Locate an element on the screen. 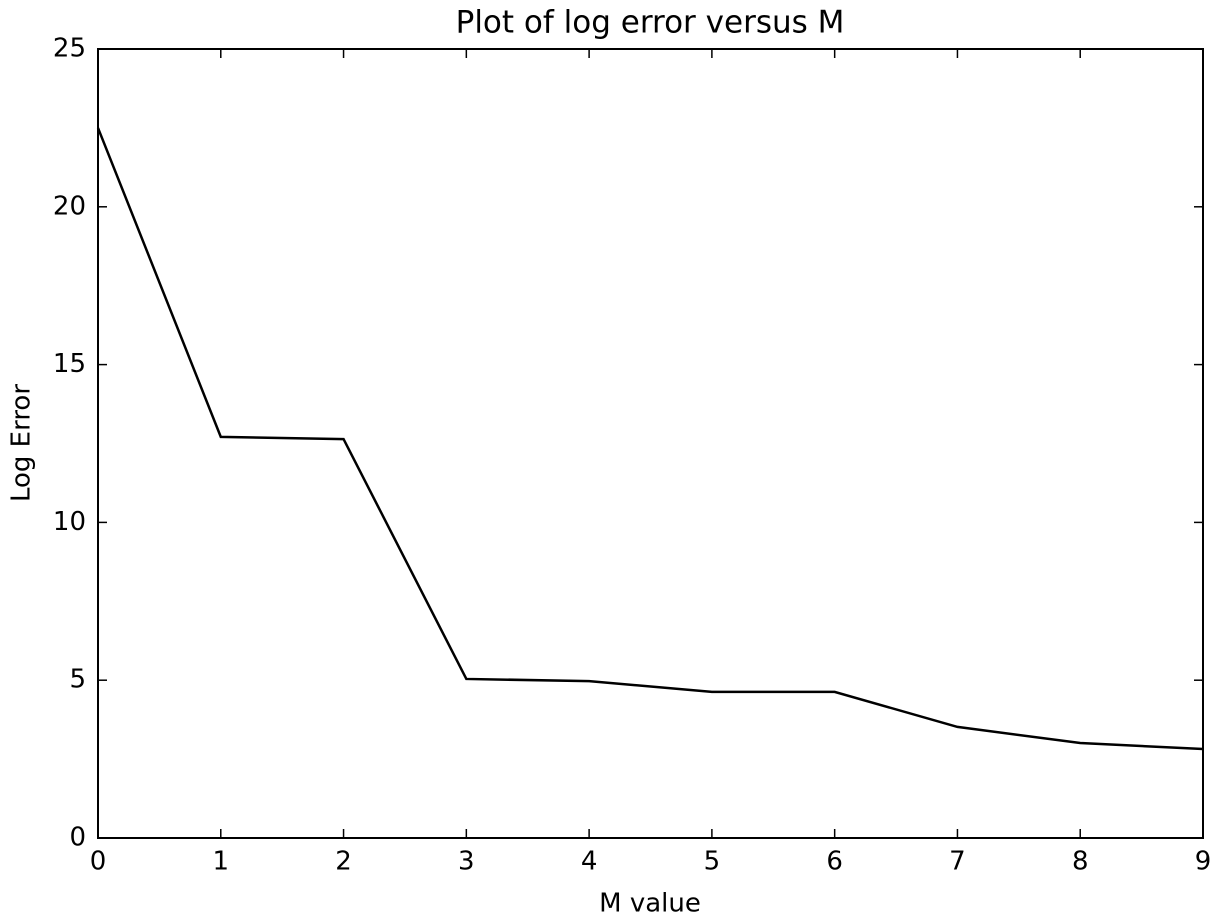 The height and width of the screenshot is (924, 1220). y-tick-label: 10 is located at coordinates (69, 522).